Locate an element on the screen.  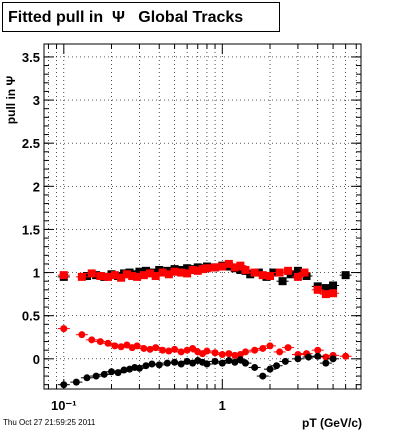
chart-title-box: Fitted pull in Ψ Global Tracks is located at coordinates (141, 17).